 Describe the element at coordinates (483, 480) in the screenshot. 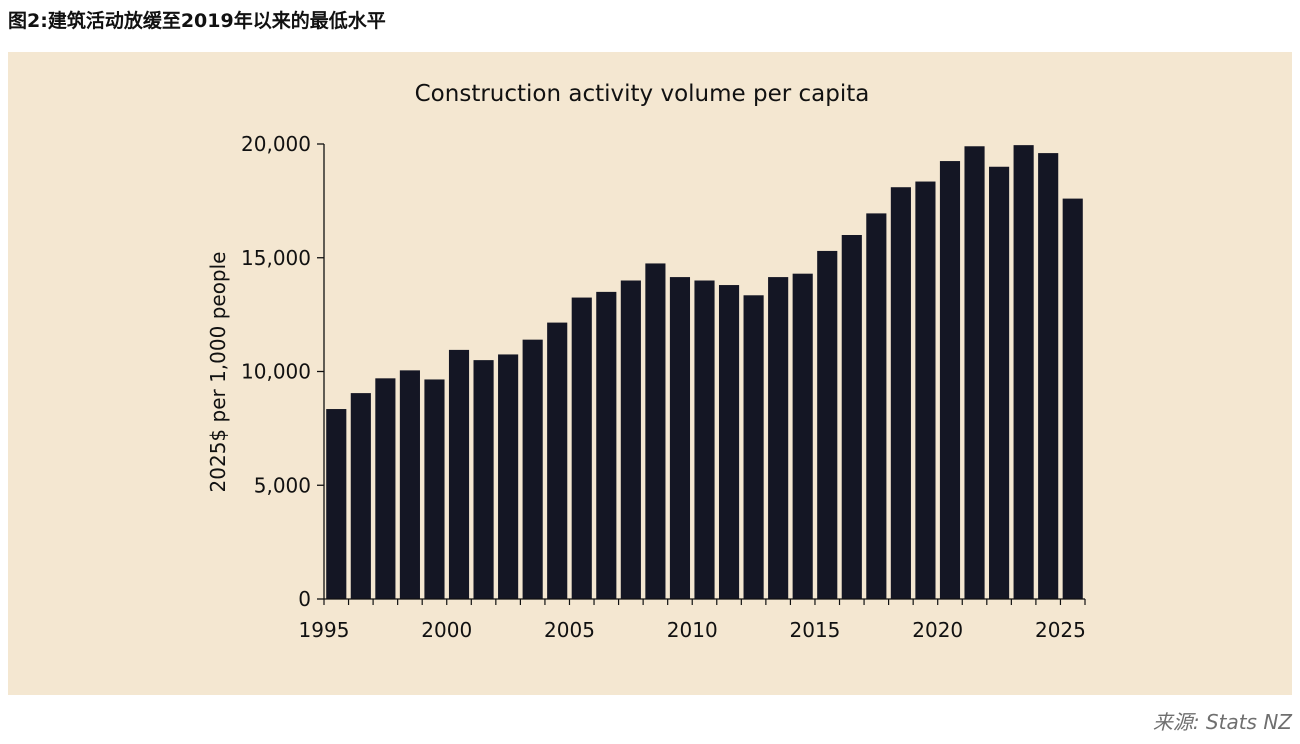

I see `bar-2001` at that location.